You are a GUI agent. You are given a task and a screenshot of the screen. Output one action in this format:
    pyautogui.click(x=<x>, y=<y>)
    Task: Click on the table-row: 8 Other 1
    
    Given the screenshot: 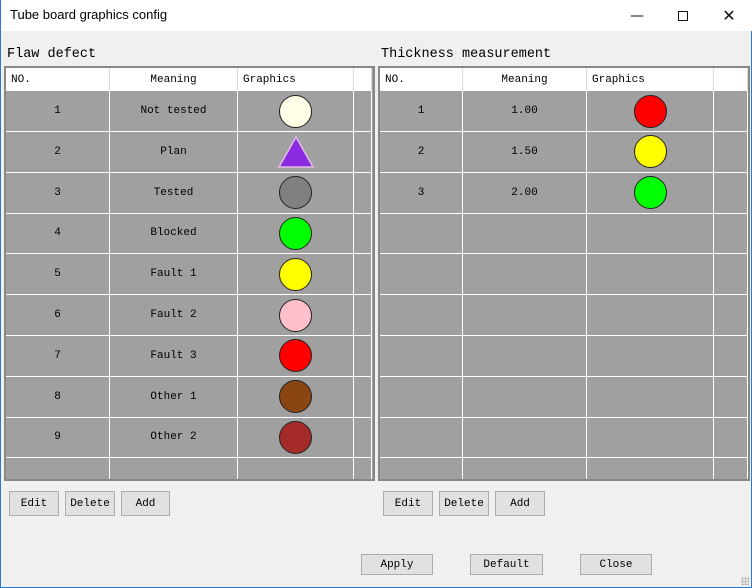 What is the action you would take?
    pyautogui.click(x=189, y=397)
    